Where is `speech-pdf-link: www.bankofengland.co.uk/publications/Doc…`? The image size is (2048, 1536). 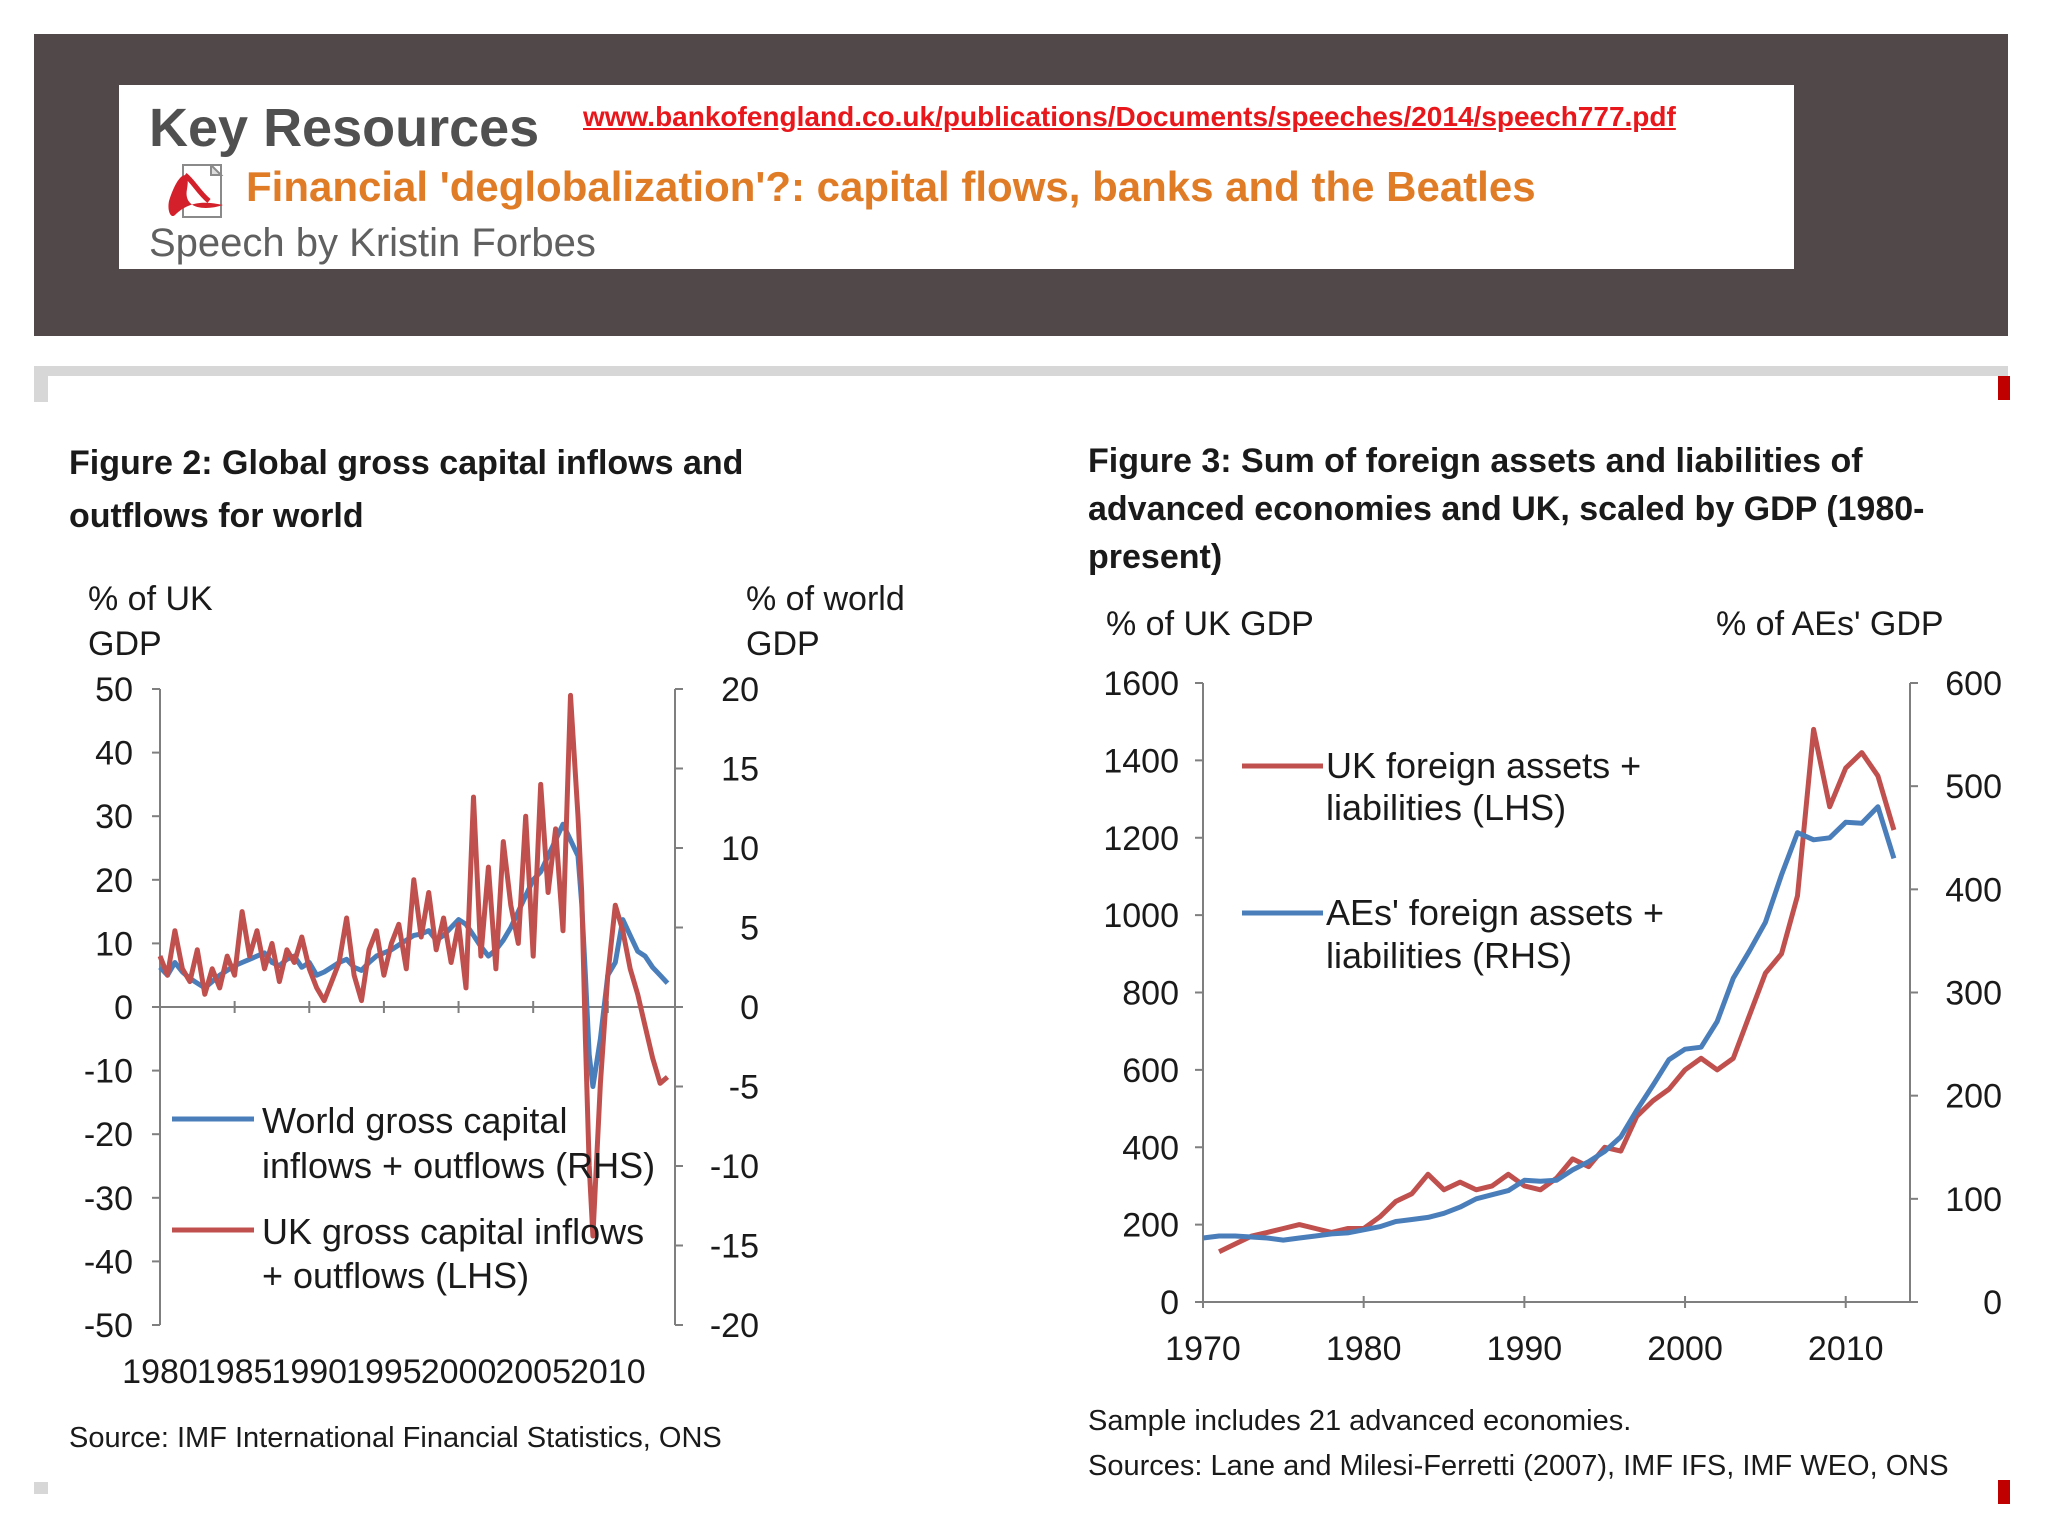
speech-pdf-link: www.bankofengland.co.uk/publications/Doc… is located at coordinates (1129, 116).